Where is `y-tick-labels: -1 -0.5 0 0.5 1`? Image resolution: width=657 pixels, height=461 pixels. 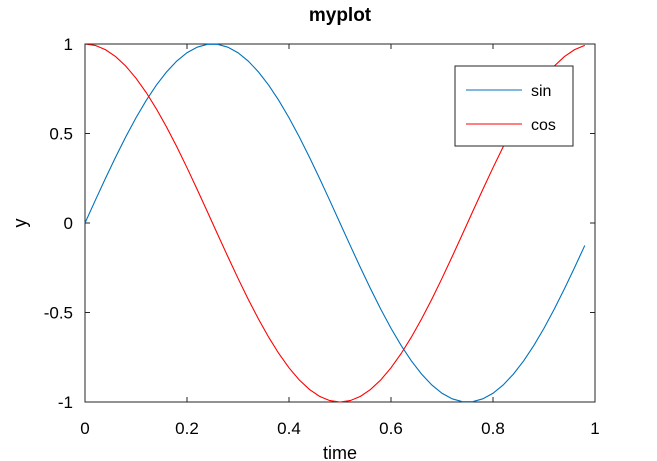 y-tick-labels: -1 -0.5 0 0.5 1 is located at coordinates (58, 223).